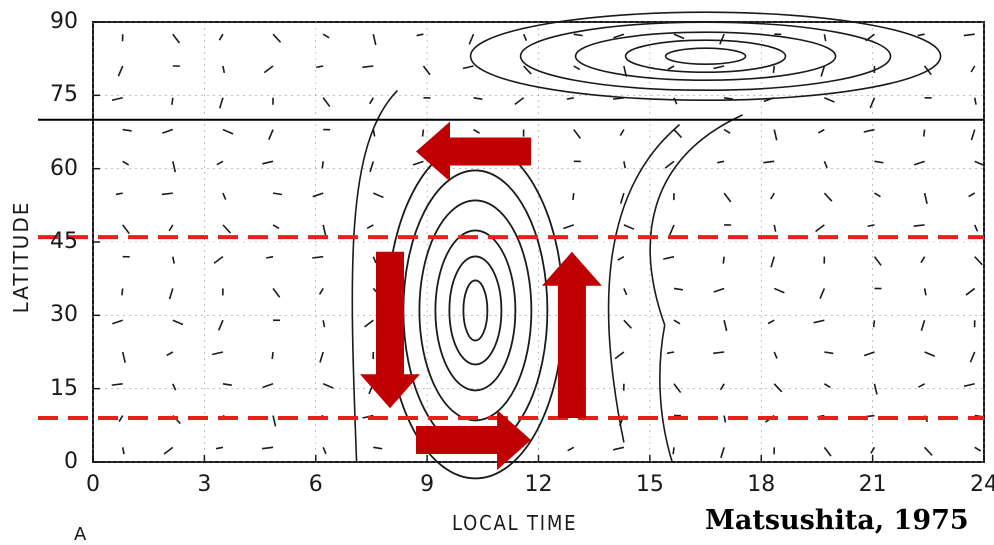 The height and width of the screenshot is (545, 994). What do you see at coordinates (93, 485) in the screenshot?
I see `x-tick-label: 0` at bounding box center [93, 485].